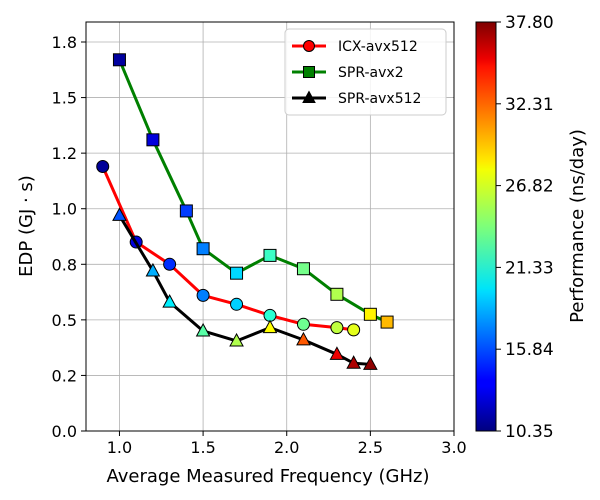  I want to click on legend-item: SPR-avx512, so click(356, 98).